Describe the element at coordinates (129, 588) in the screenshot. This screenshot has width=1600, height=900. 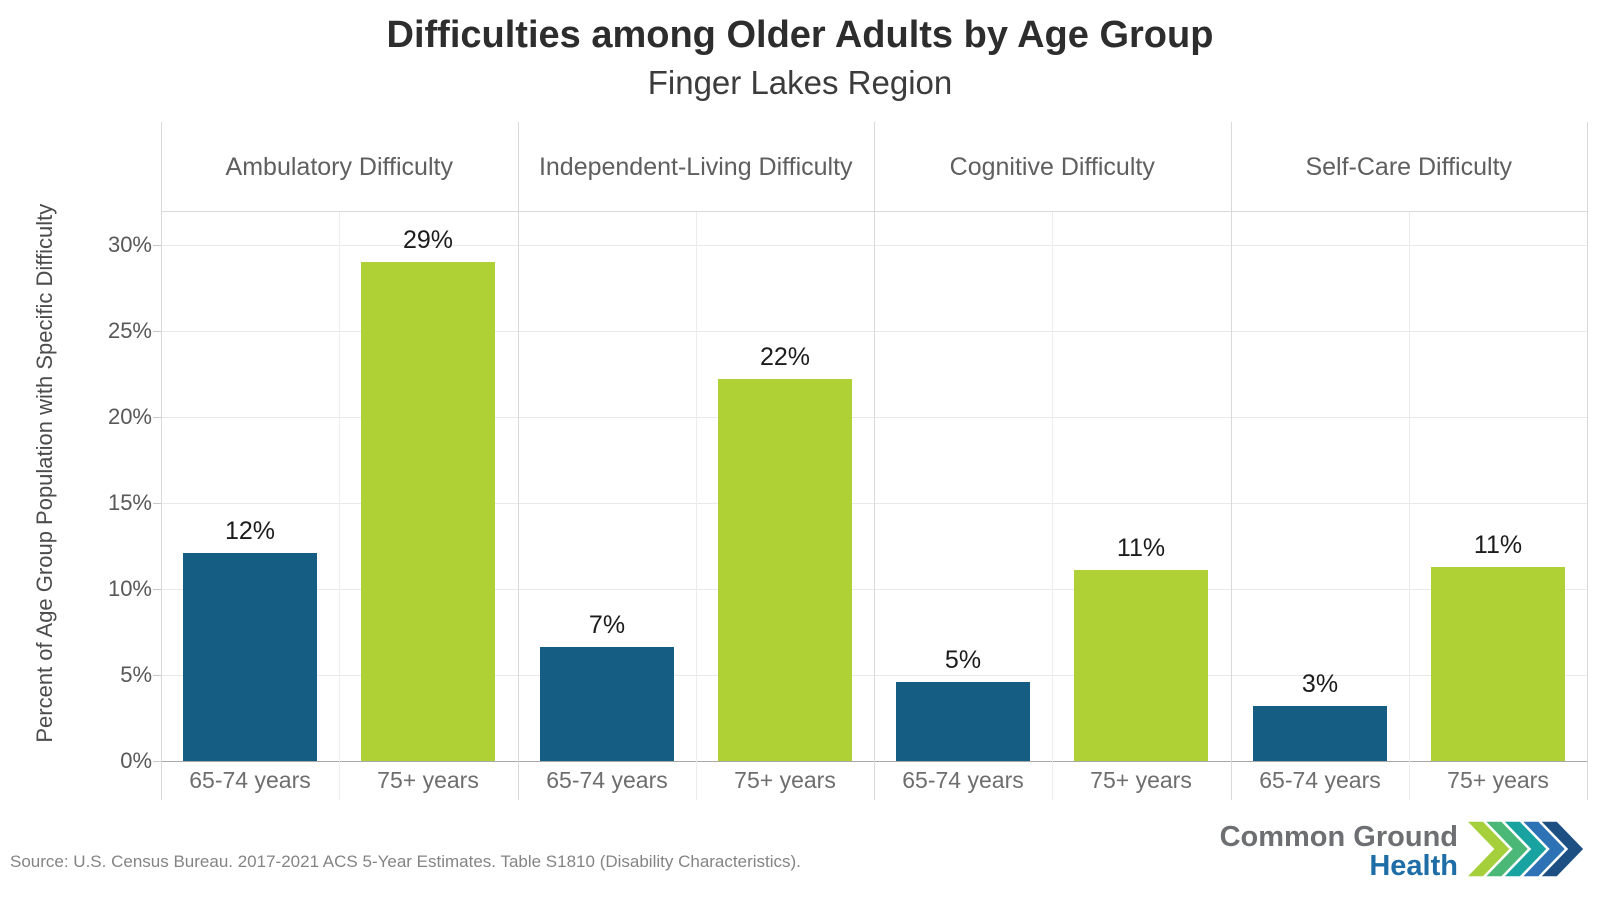
I see `y-tick-label: 10%` at that location.